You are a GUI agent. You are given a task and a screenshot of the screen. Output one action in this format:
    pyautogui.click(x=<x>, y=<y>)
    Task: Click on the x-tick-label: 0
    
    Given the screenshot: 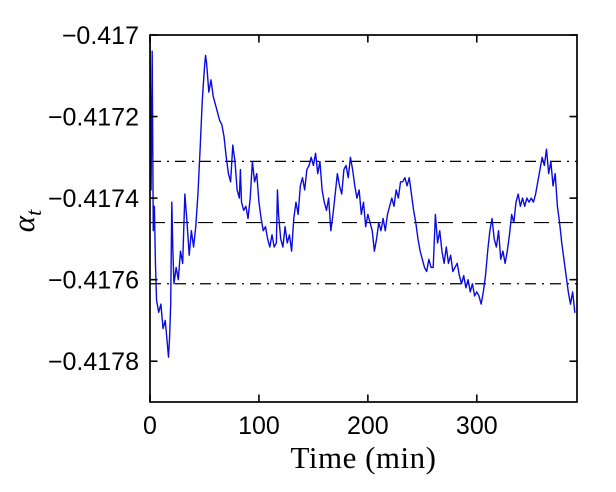 What is the action you would take?
    pyautogui.click(x=150, y=426)
    